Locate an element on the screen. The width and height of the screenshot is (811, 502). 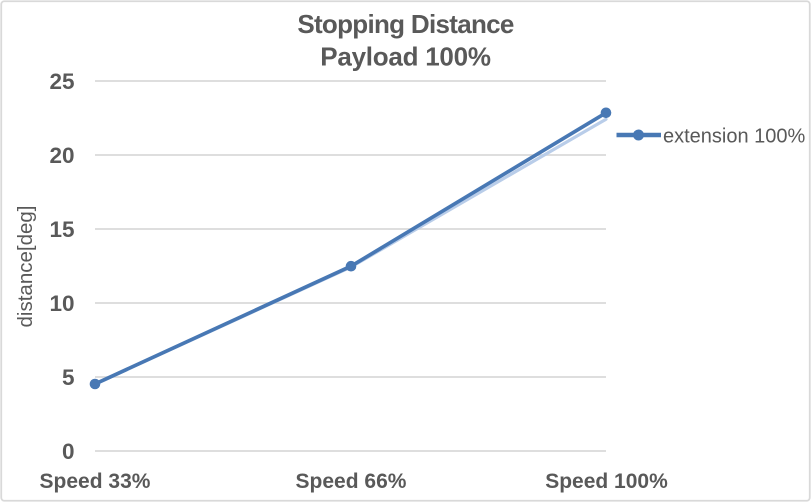
svg-text: 20 is located at coordinates (61, 155).